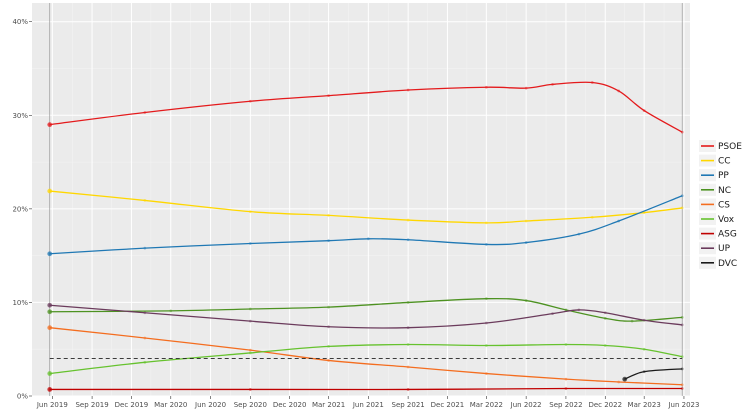 Image resolution: width=750 pixels, height=417 pixels. Describe the element at coordinates (328, 405) in the screenshot. I see `x-tick-label: Mar 2021` at that location.